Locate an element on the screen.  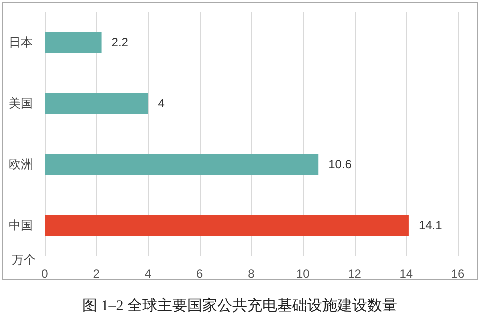
x-tick-label: 10 is located at coordinates (303, 274).